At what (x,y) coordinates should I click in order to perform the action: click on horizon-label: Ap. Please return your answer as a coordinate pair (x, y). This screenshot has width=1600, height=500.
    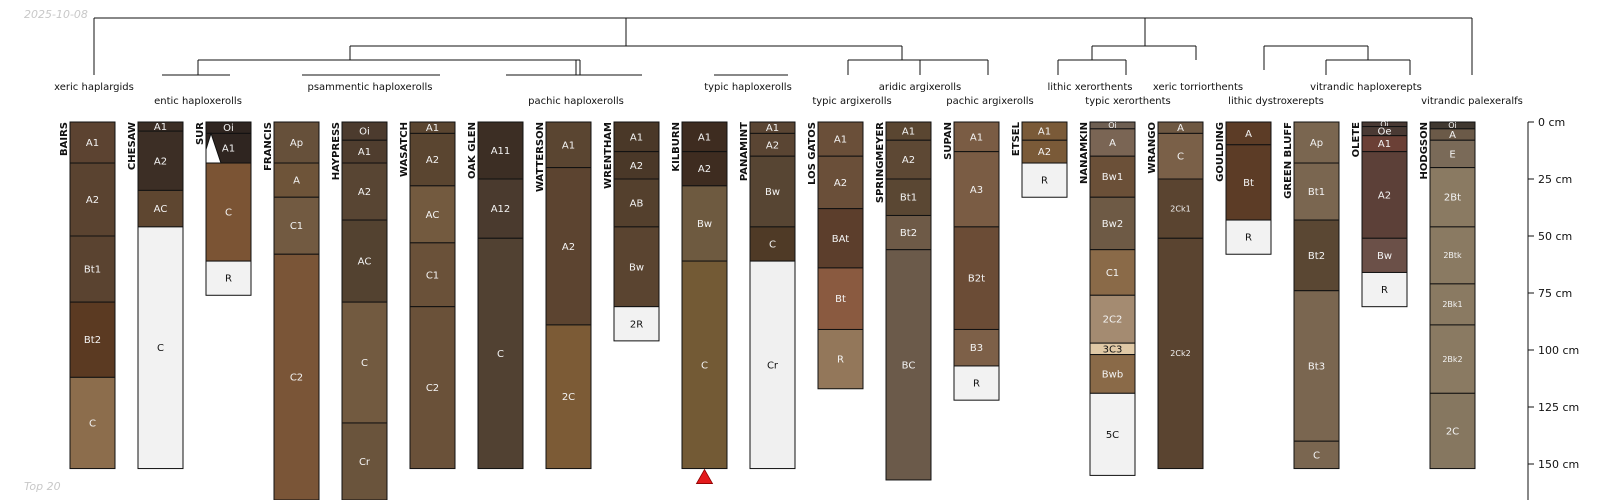
    Looking at the image, I should click on (296, 143).